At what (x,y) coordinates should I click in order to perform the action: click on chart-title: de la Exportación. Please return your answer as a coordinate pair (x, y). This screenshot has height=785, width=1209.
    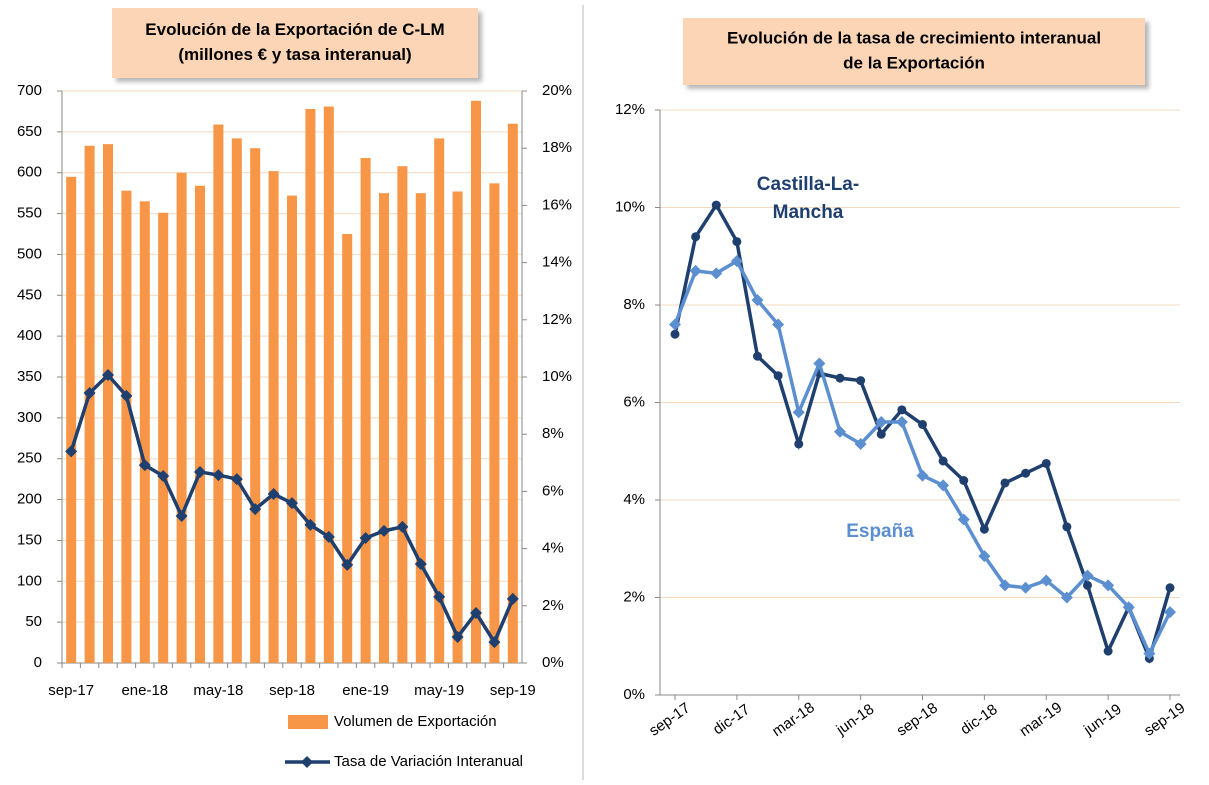
    Looking at the image, I should click on (914, 62).